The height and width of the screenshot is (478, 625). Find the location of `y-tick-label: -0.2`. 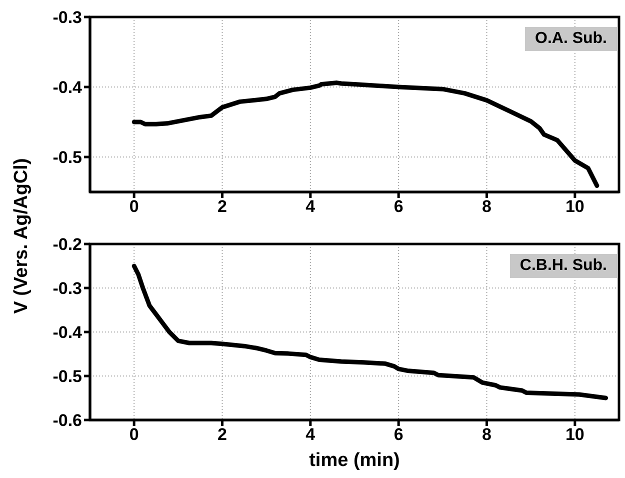

y-tick-label: -0.2 is located at coordinates (67, 244).